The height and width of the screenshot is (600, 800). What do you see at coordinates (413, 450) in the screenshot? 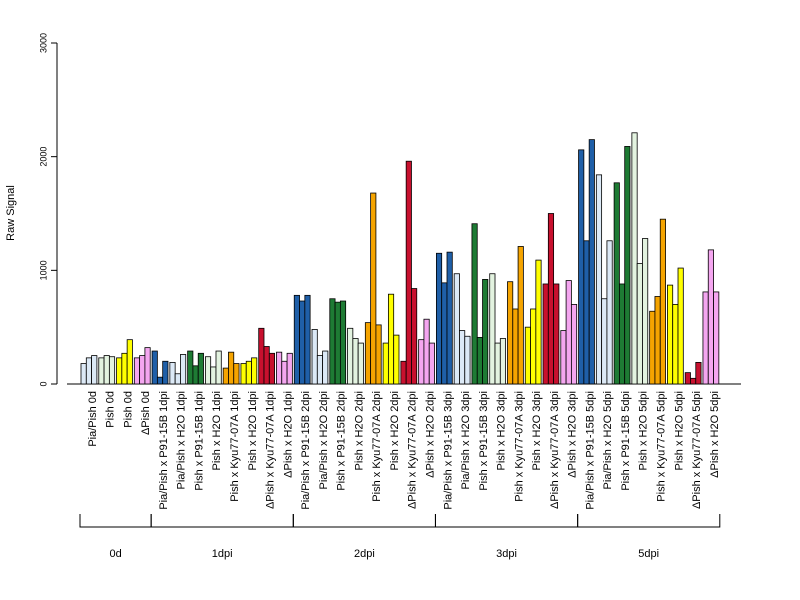
I see `category-label: ΔPish x Kyu77-07A 2dpi` at bounding box center [413, 450].